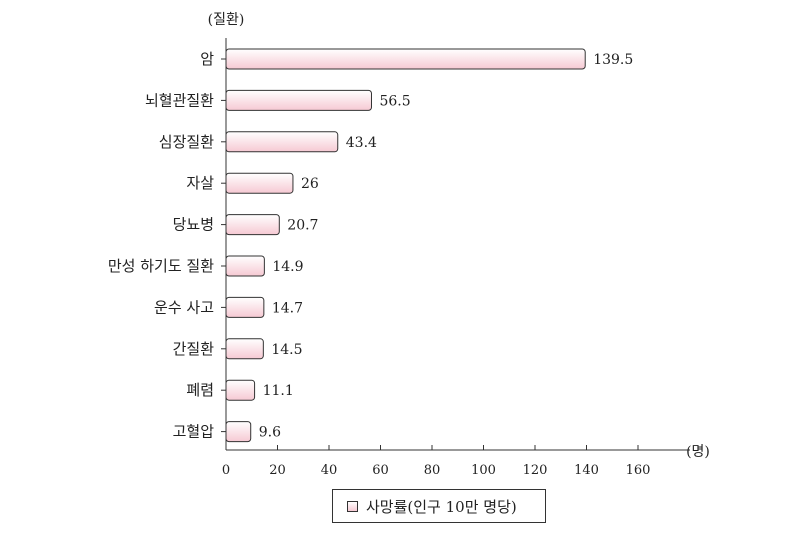  I want to click on category-label: 만성 하기도 질환, so click(161, 266).